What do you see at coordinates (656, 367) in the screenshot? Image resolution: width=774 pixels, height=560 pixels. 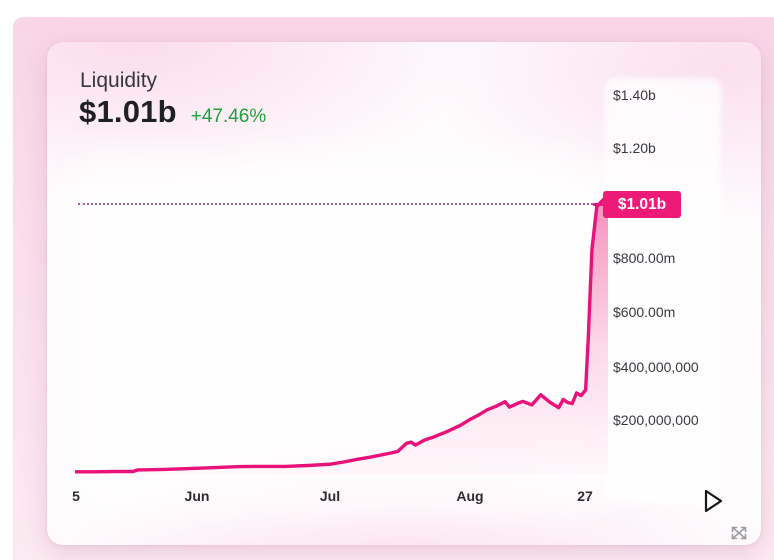 I see `y-axis-label: $400,000,000` at bounding box center [656, 367].